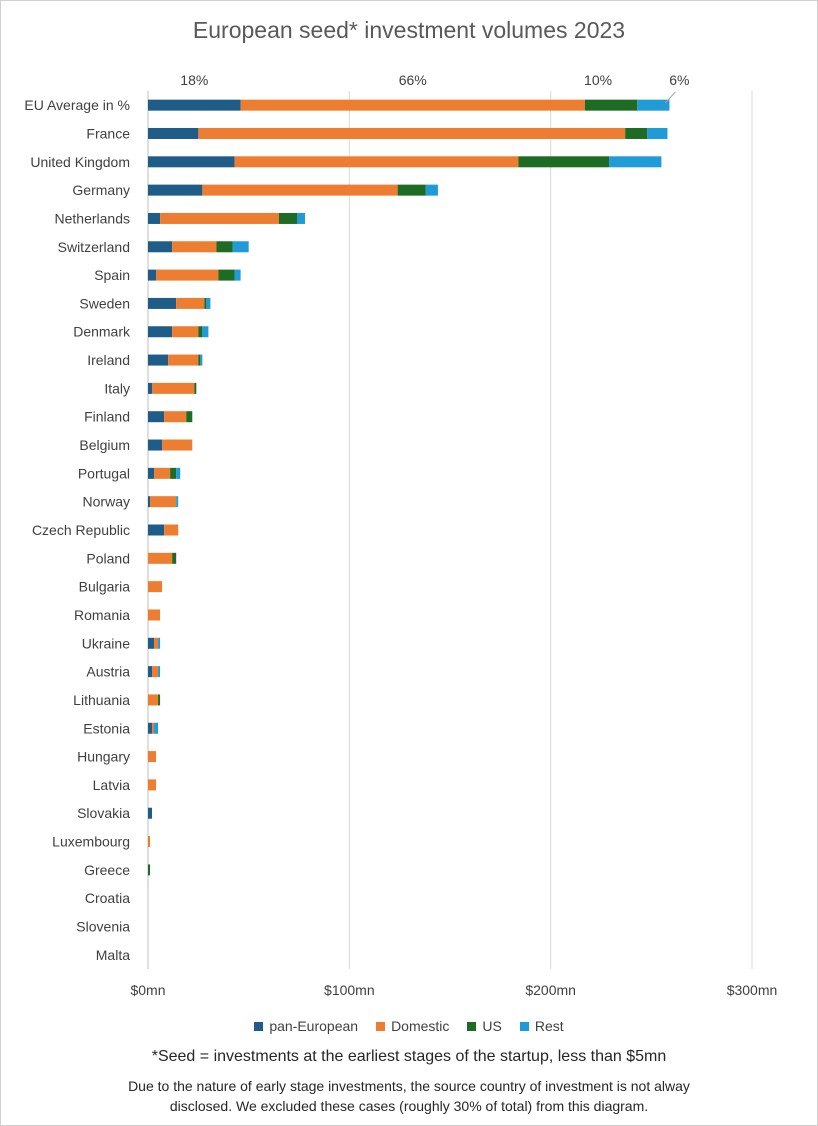  Describe the element at coordinates (101, 190) in the screenshot. I see `category-label: Germany` at that location.